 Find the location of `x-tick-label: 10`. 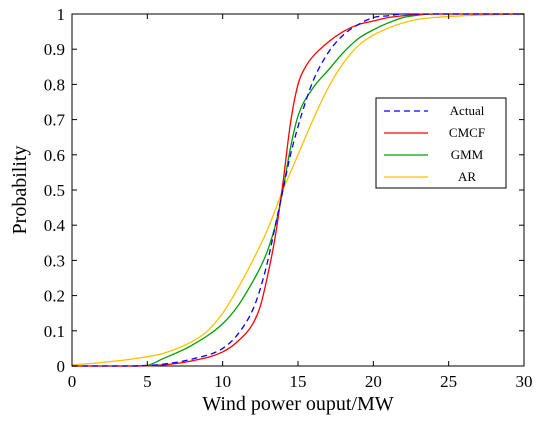

x-tick-label: 10 is located at coordinates (222, 381).